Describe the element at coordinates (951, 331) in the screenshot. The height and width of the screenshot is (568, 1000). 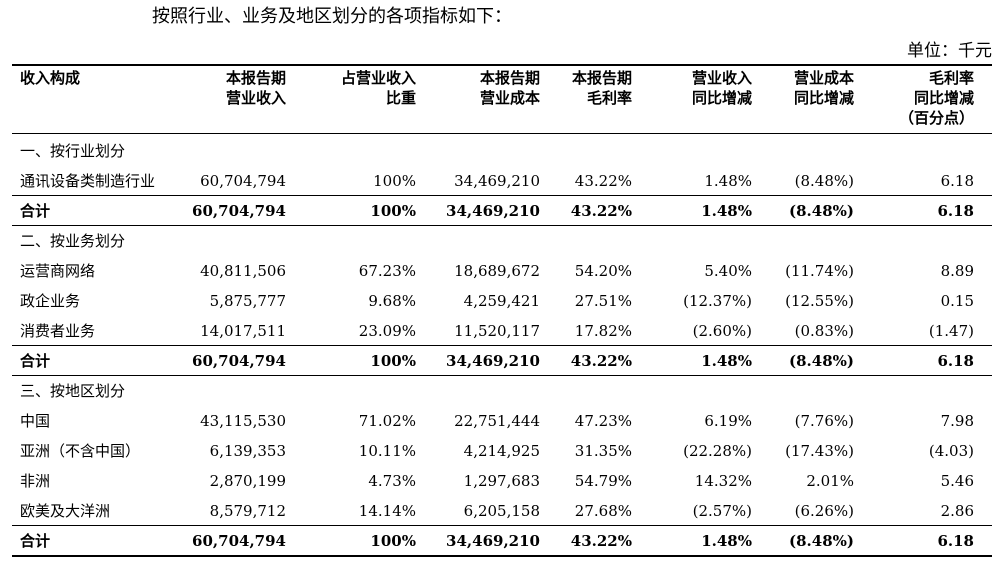
I see `table-cell: (1.47)` at that location.